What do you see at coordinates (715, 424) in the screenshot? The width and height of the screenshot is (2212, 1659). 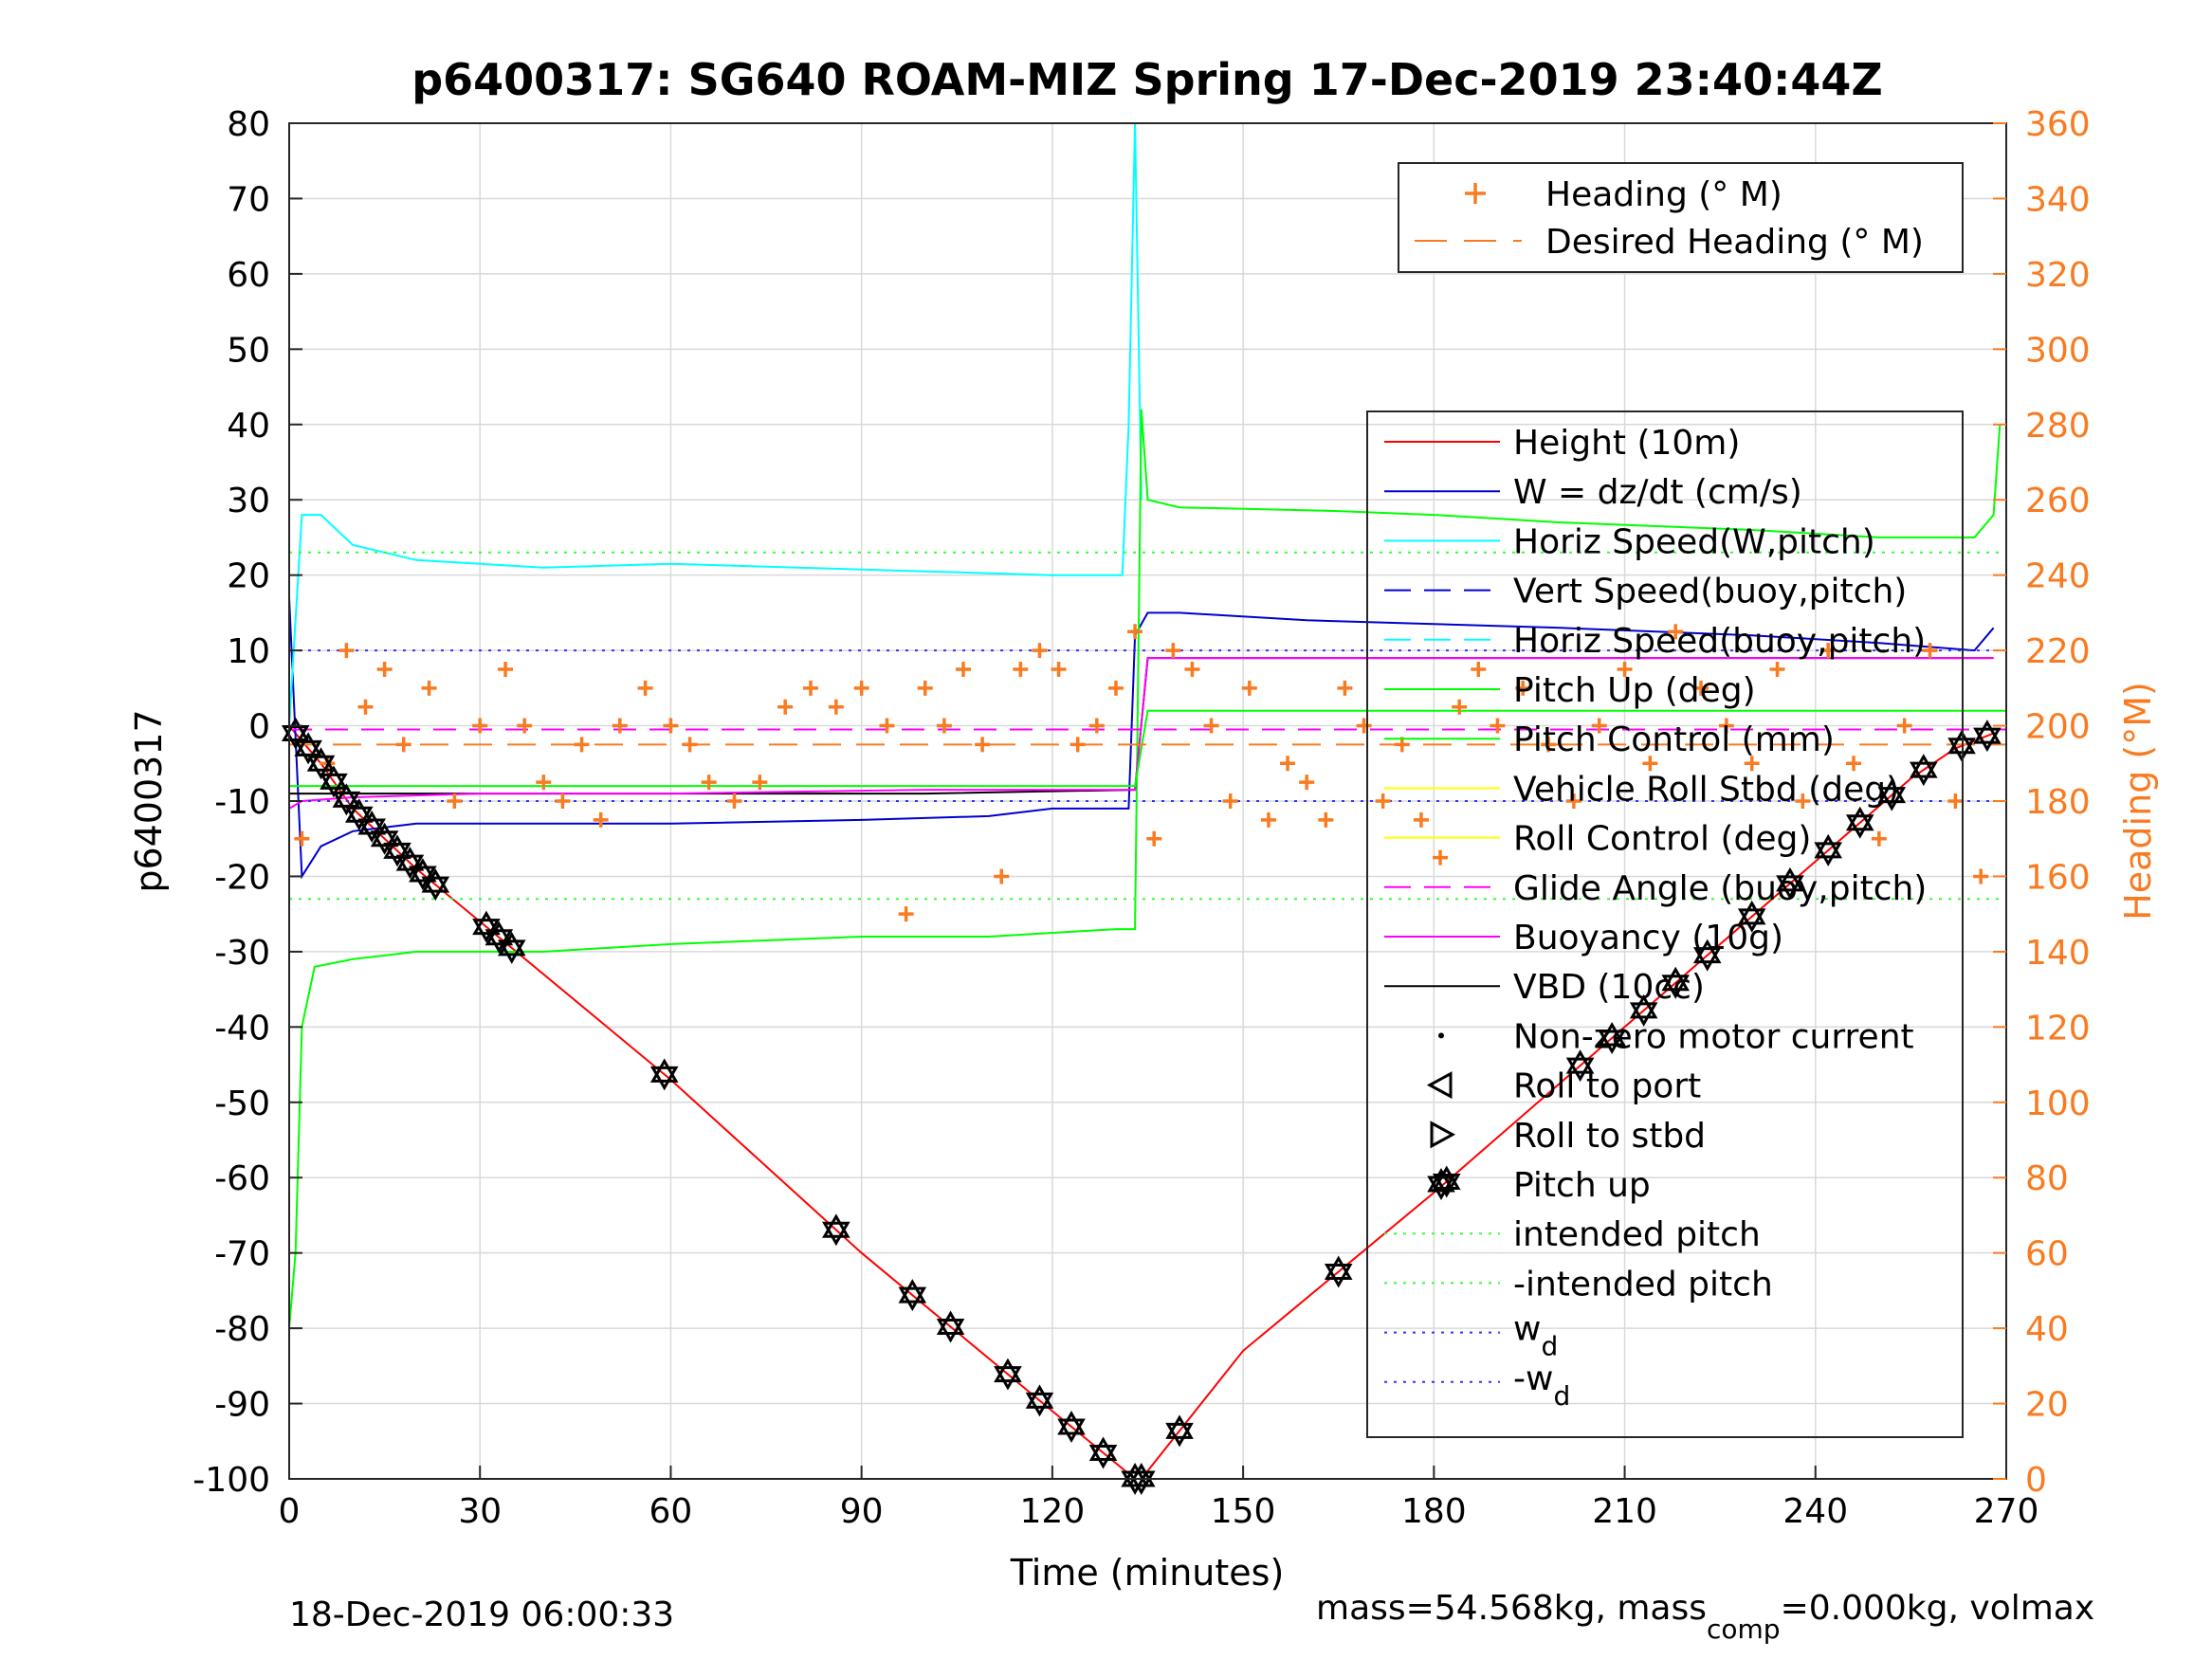 I see `series-horiz-speed-w-pitch` at bounding box center [715, 424].